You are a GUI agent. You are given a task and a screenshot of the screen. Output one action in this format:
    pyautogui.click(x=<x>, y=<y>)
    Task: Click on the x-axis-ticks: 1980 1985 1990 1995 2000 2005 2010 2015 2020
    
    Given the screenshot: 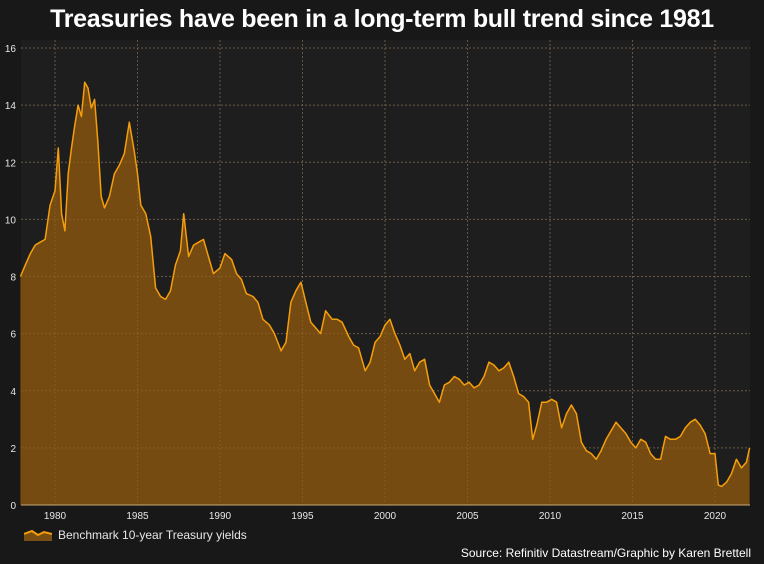 What is the action you would take?
    pyautogui.click(x=385, y=516)
    